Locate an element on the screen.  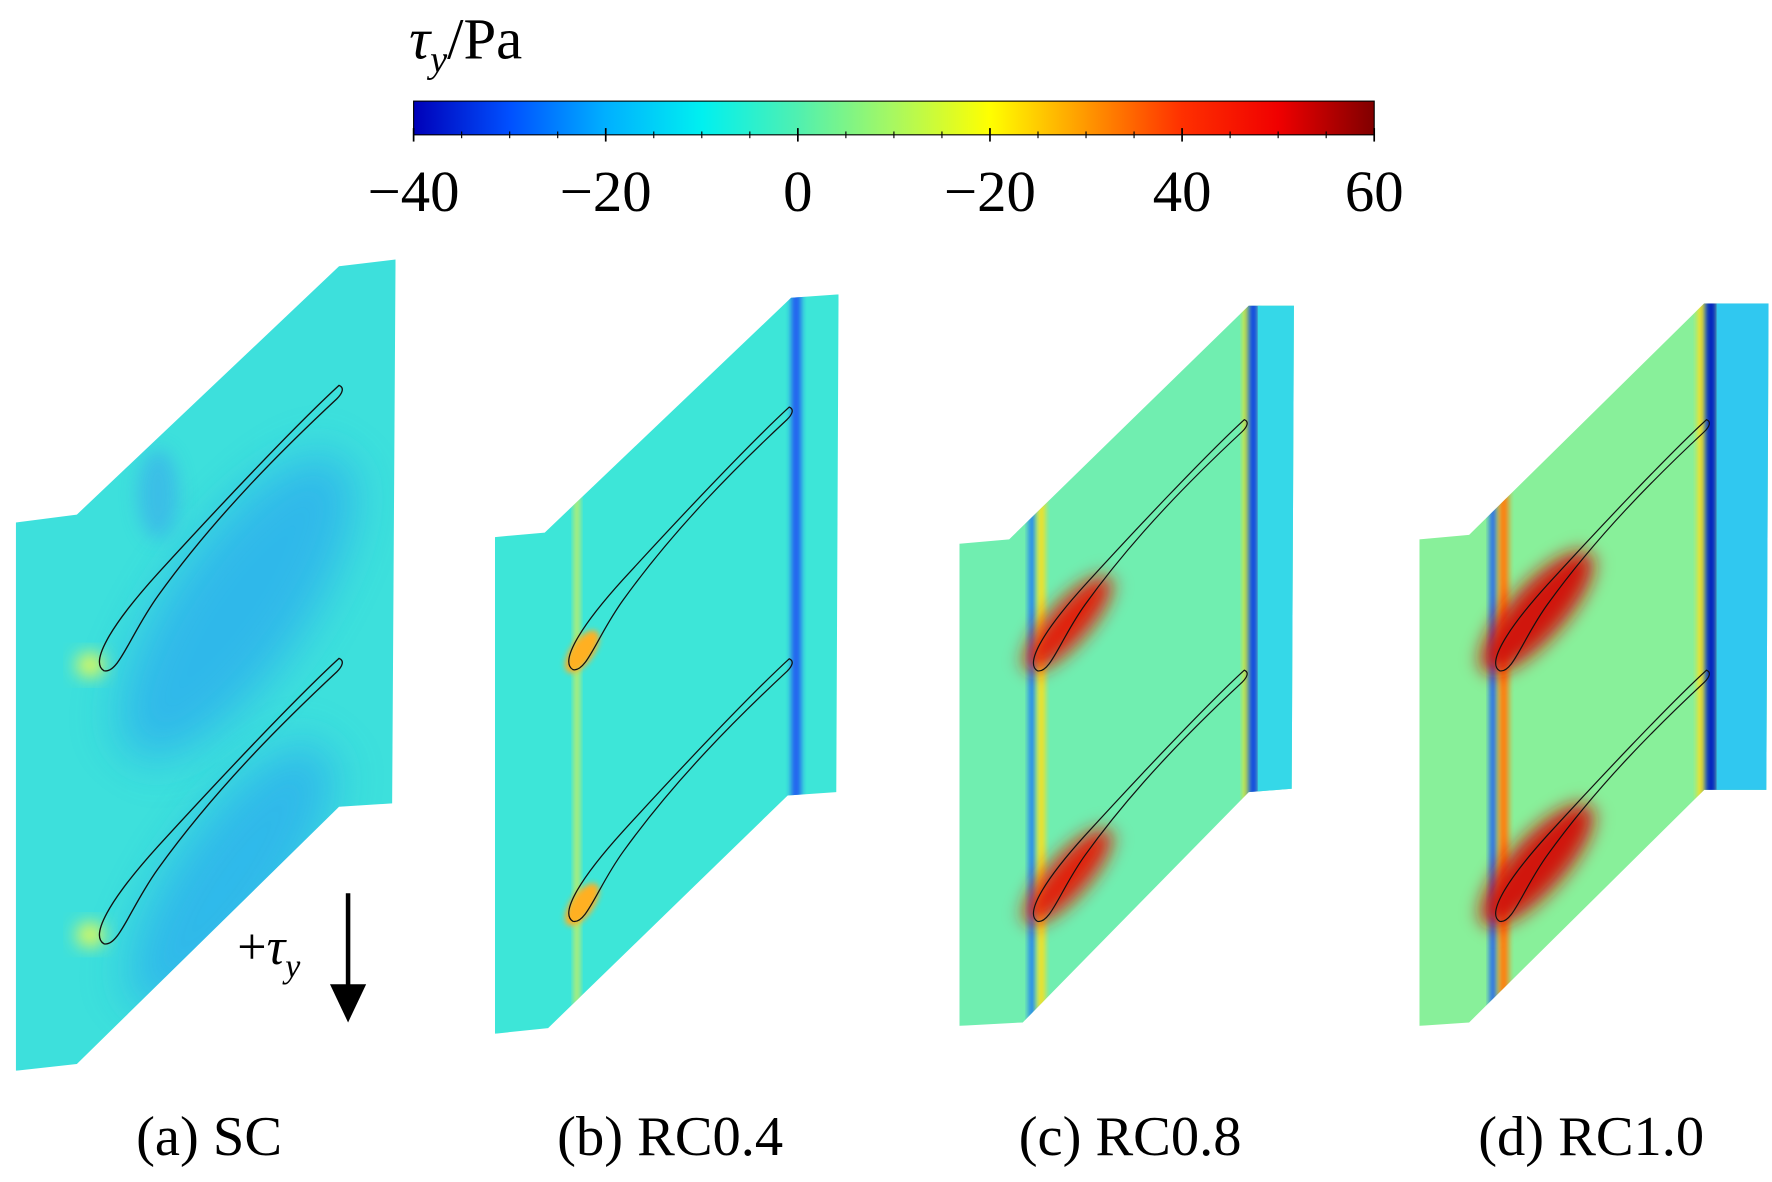
annotation-subscript: y is located at coordinates (291, 967).